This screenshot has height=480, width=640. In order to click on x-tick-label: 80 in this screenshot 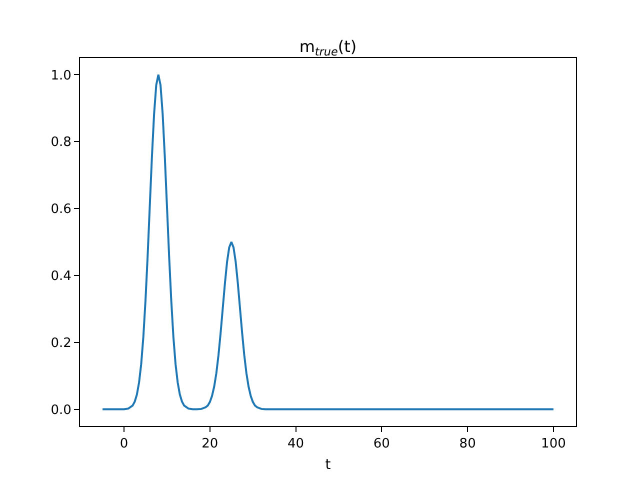, I will do `click(467, 444)`.